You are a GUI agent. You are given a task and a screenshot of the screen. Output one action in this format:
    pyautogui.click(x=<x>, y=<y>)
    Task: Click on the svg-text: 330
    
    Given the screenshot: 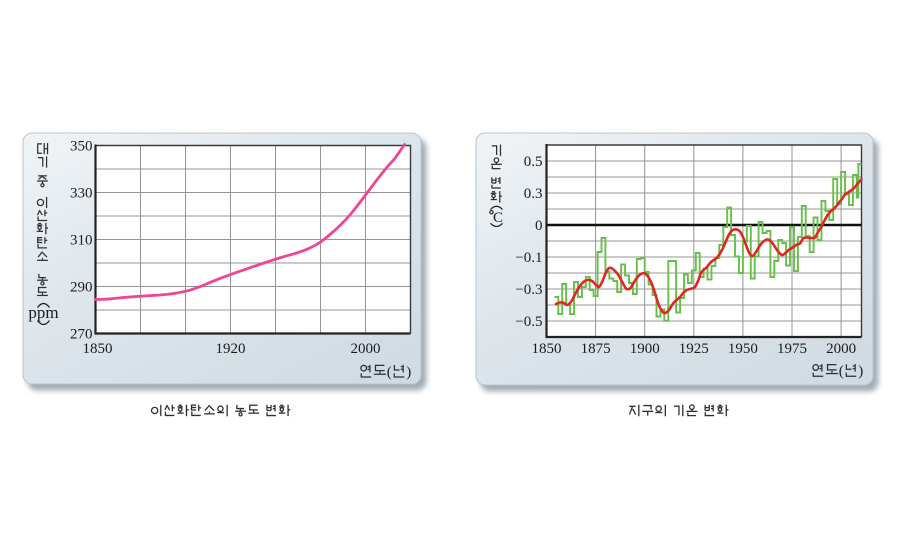 What is the action you would take?
    pyautogui.click(x=81, y=194)
    